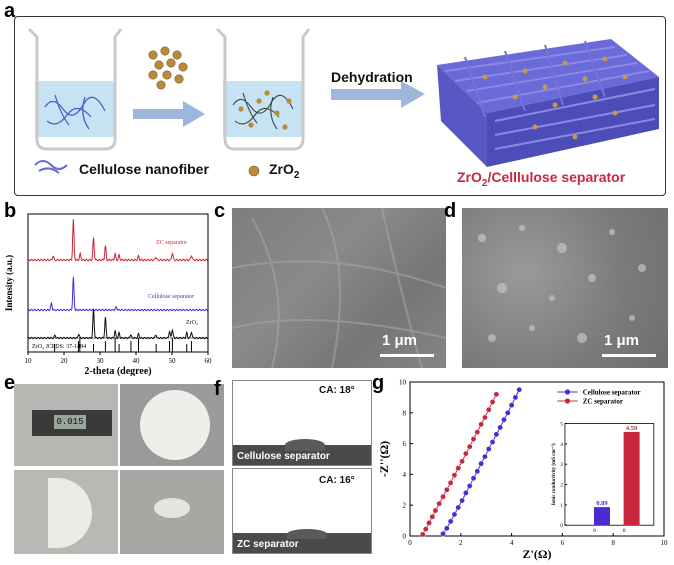 Image resolution: width=674 pixels, height=565 pixels. Describe the element at coordinates (665, 543) in the screenshot. I see `eis-x-tick-label: 10` at that location.